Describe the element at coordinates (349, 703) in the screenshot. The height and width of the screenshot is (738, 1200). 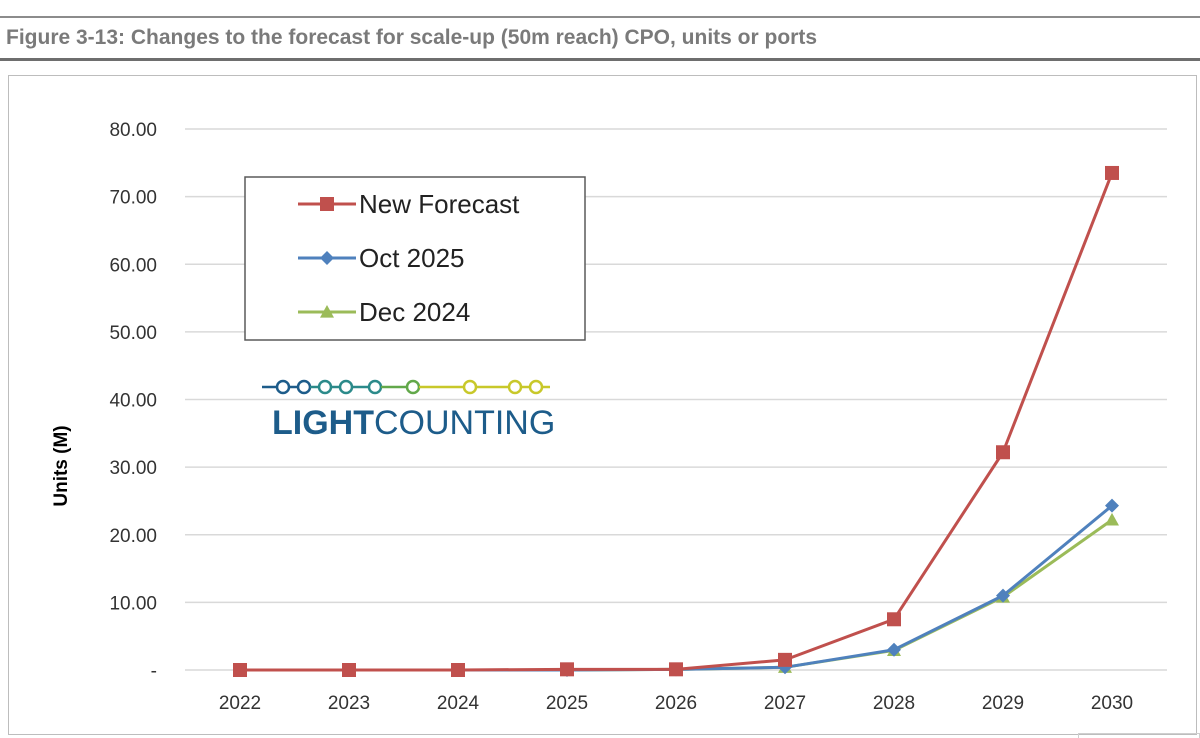
I see `x-tick-label: 2023` at that location.